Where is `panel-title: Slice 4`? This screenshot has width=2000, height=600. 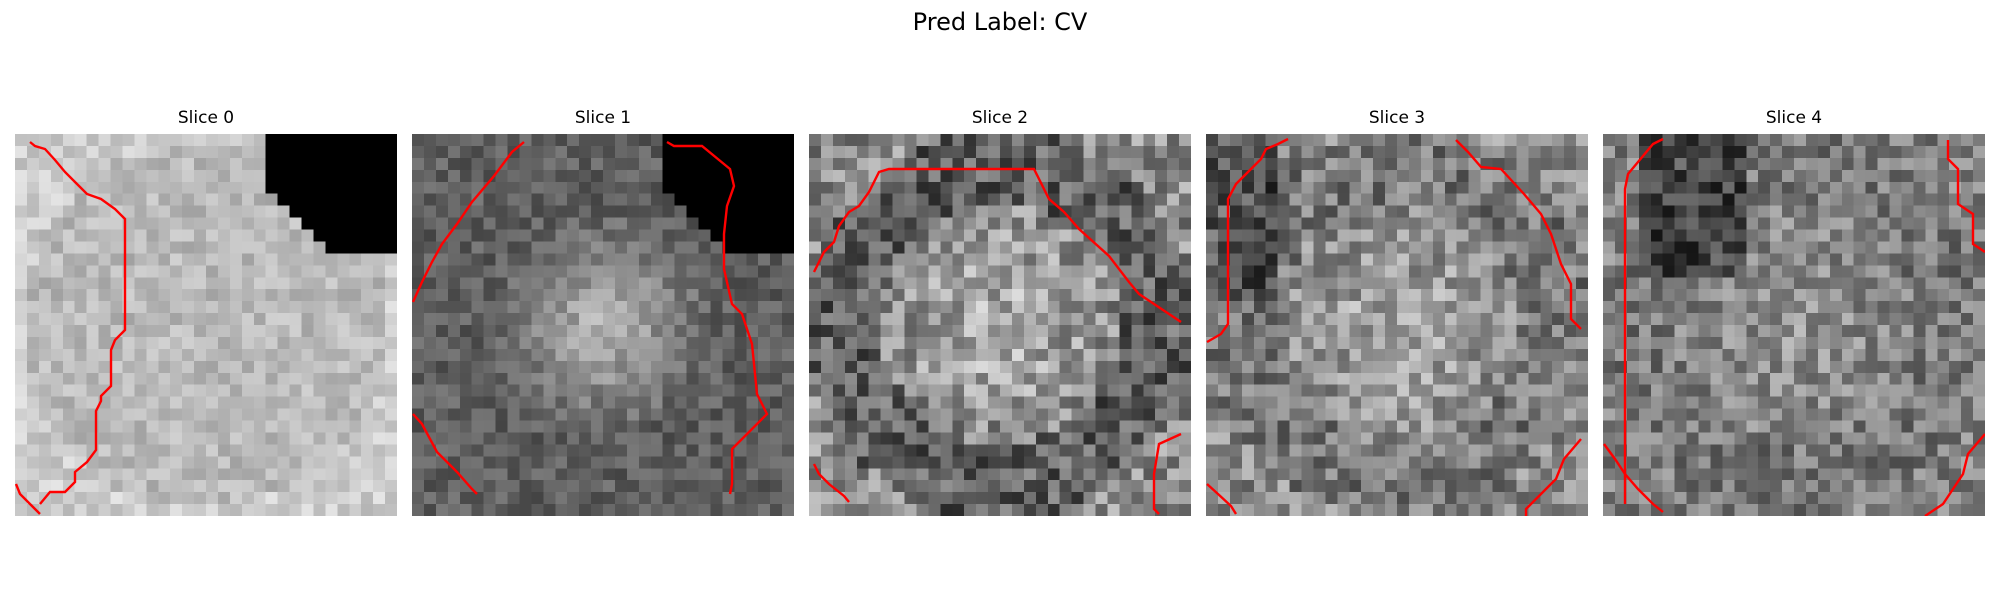
panel-title: Slice 4 is located at coordinates (1794, 118).